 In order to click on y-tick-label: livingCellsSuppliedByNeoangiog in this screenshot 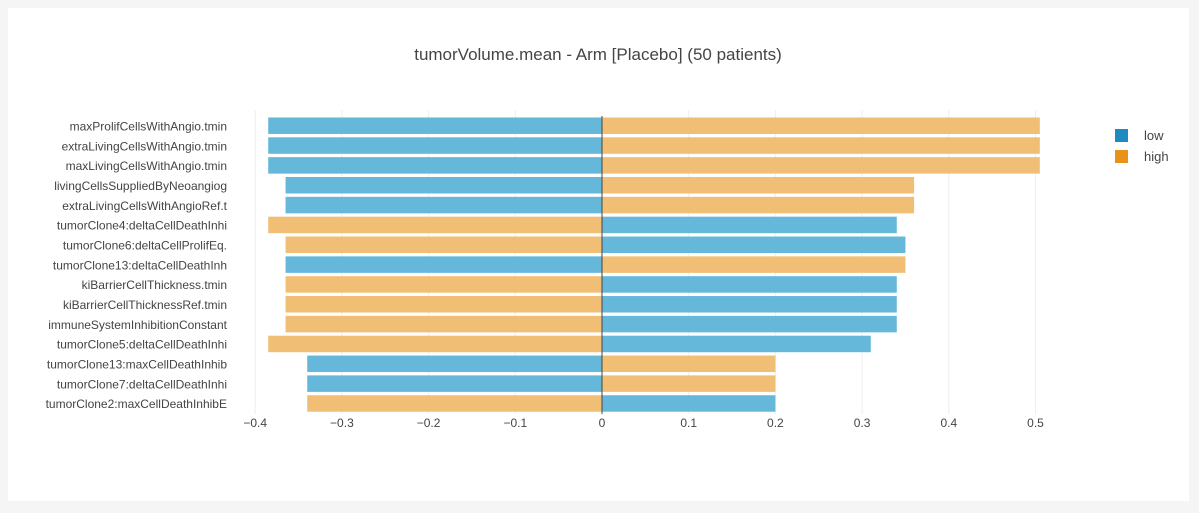, I will do `click(140, 186)`.